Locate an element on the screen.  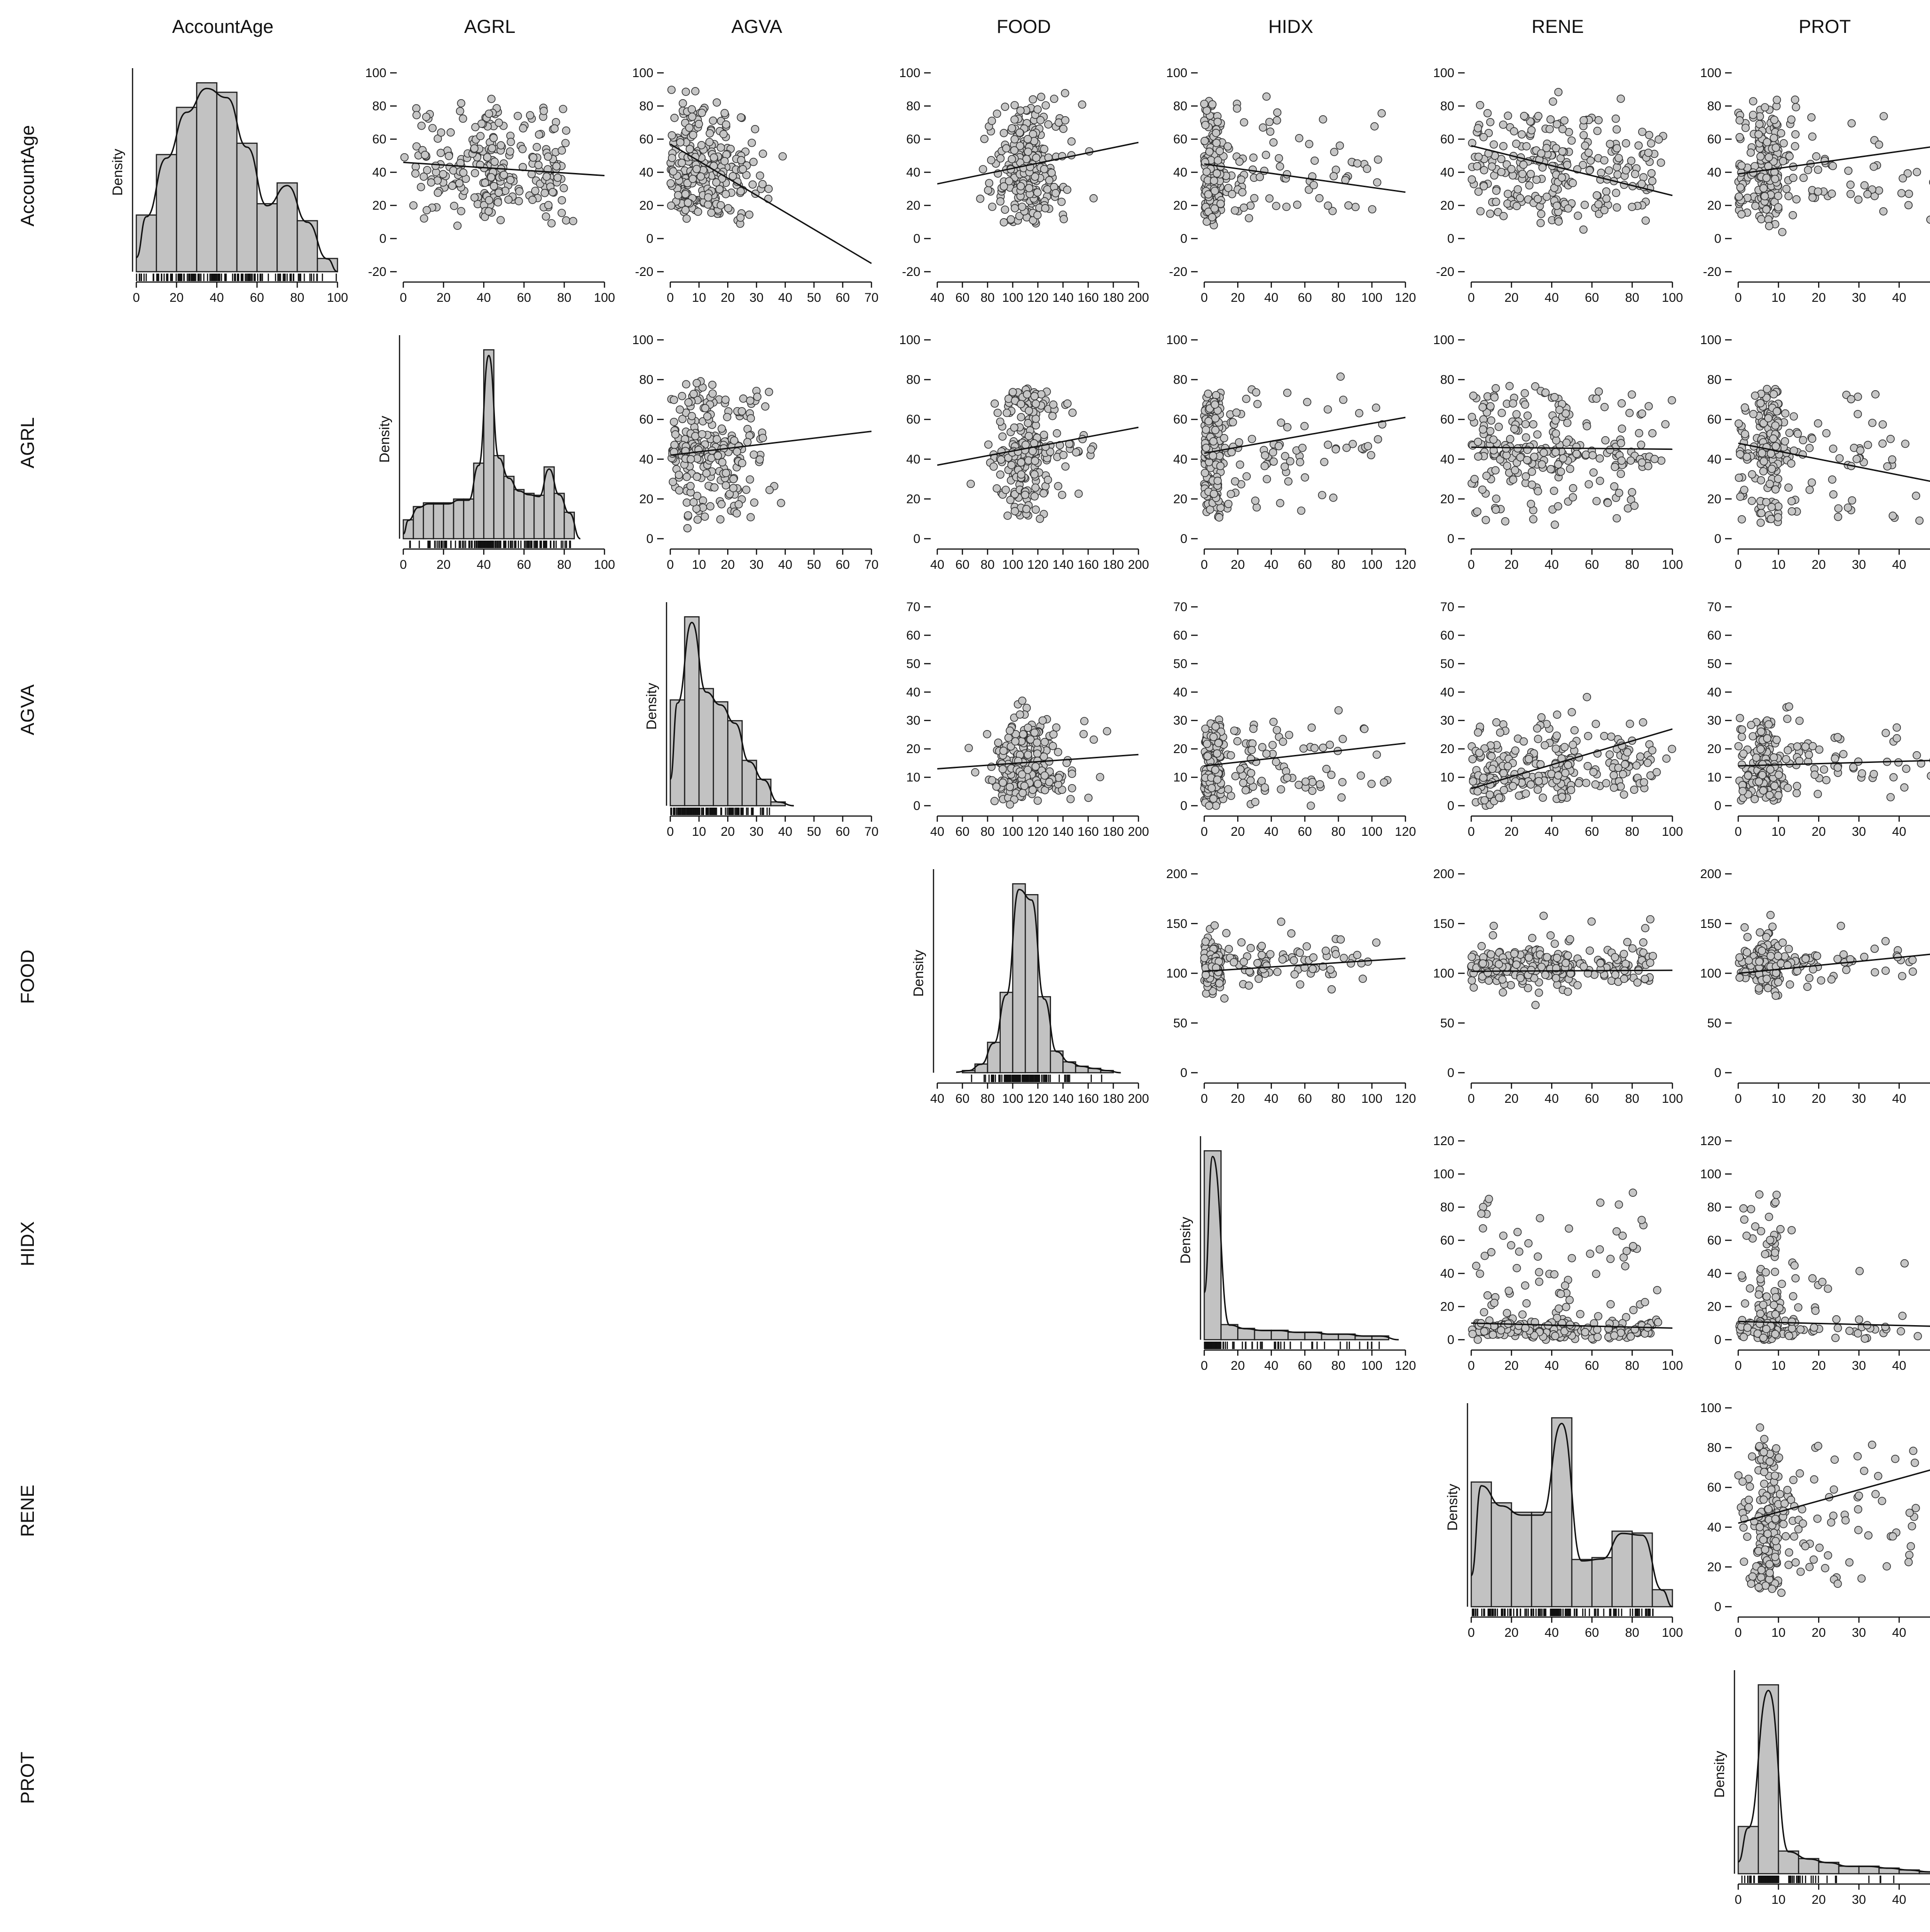
x-tick-label: 100 is located at coordinates (1012, 565).